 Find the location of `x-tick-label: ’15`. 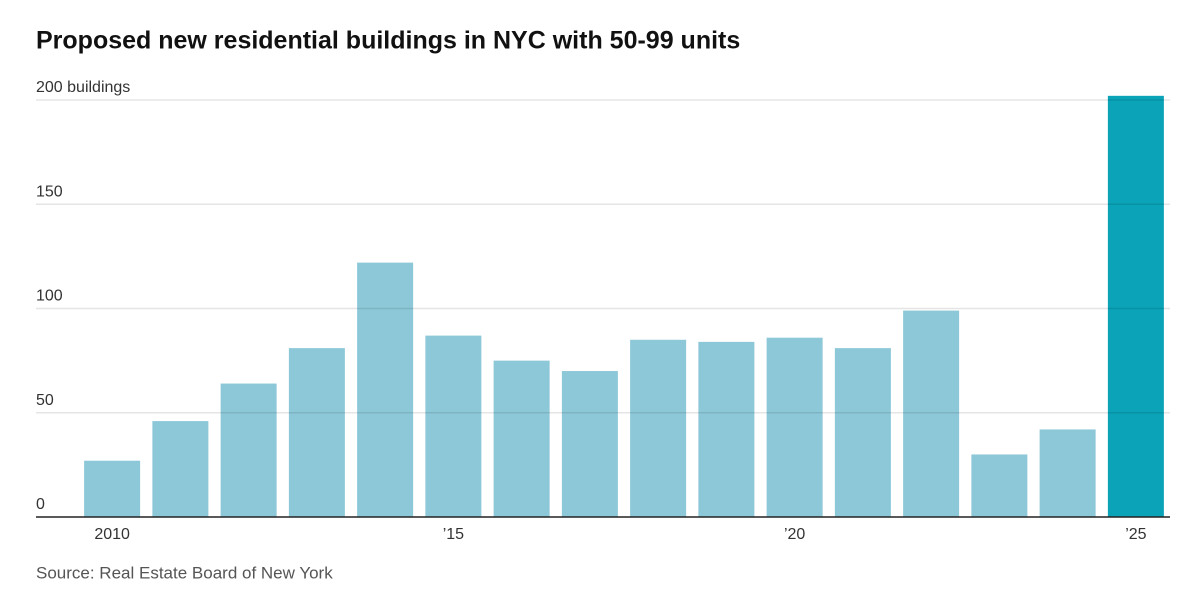

x-tick-label: ’15 is located at coordinates (453, 534).